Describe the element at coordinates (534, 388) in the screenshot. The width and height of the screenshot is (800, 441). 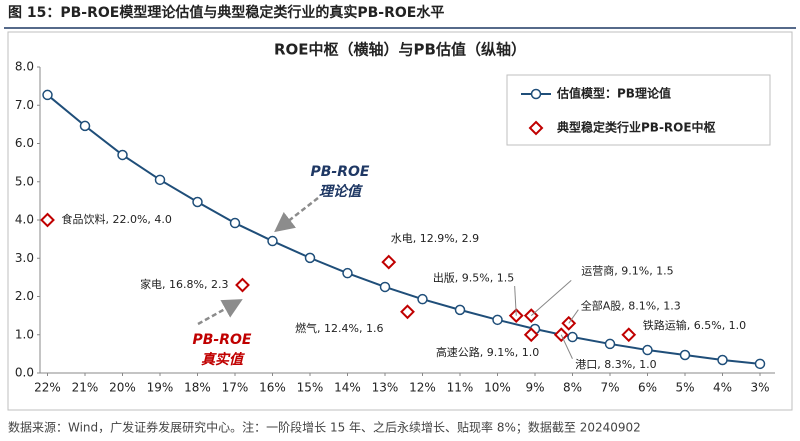
I see `x-tick-label: 9%` at that location.